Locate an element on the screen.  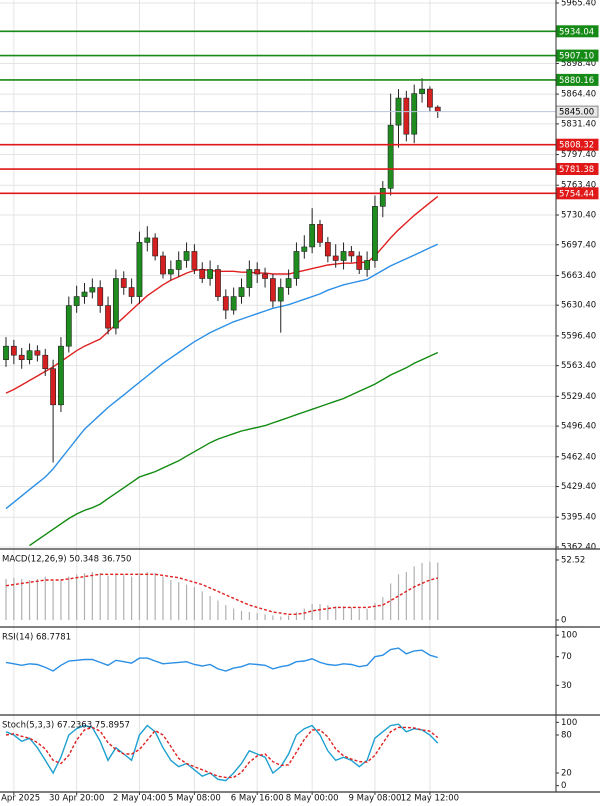
y-tick-label: 5831.40 is located at coordinates (578, 124).